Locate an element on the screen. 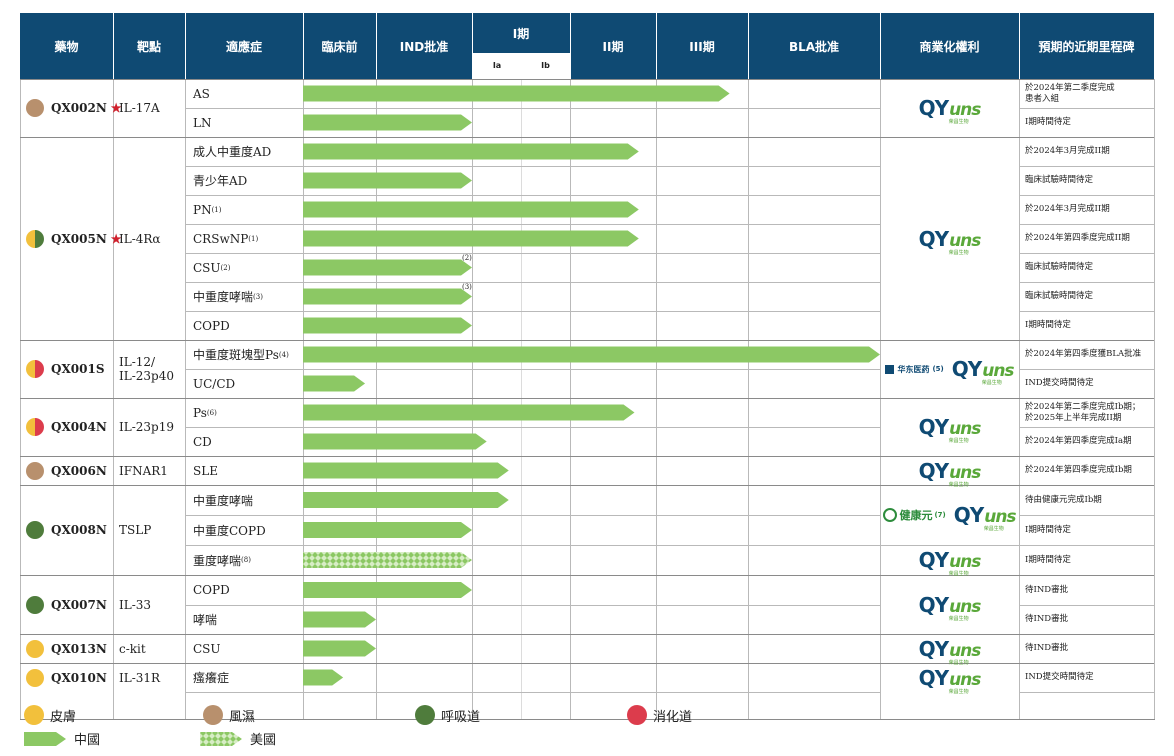 The height and width of the screenshot is (756, 1174). milestone-cell: 於2024年第四季度完成Ia期 is located at coordinates (1078, 441).